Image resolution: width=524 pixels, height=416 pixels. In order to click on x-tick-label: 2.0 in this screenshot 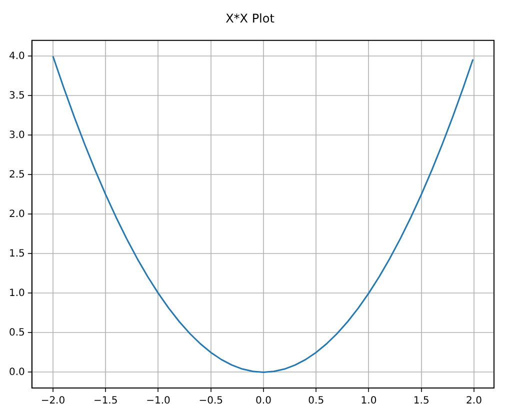, I will do `click(474, 401)`.